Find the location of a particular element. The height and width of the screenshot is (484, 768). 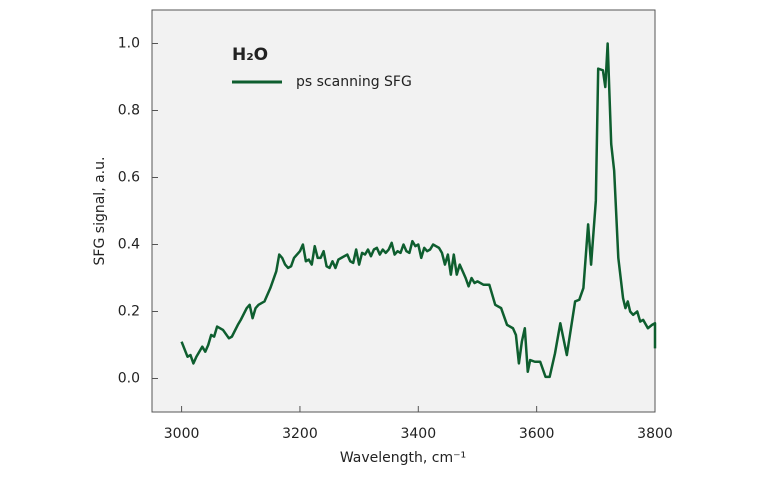

x-tick-label: 3400 is located at coordinates (418, 434).